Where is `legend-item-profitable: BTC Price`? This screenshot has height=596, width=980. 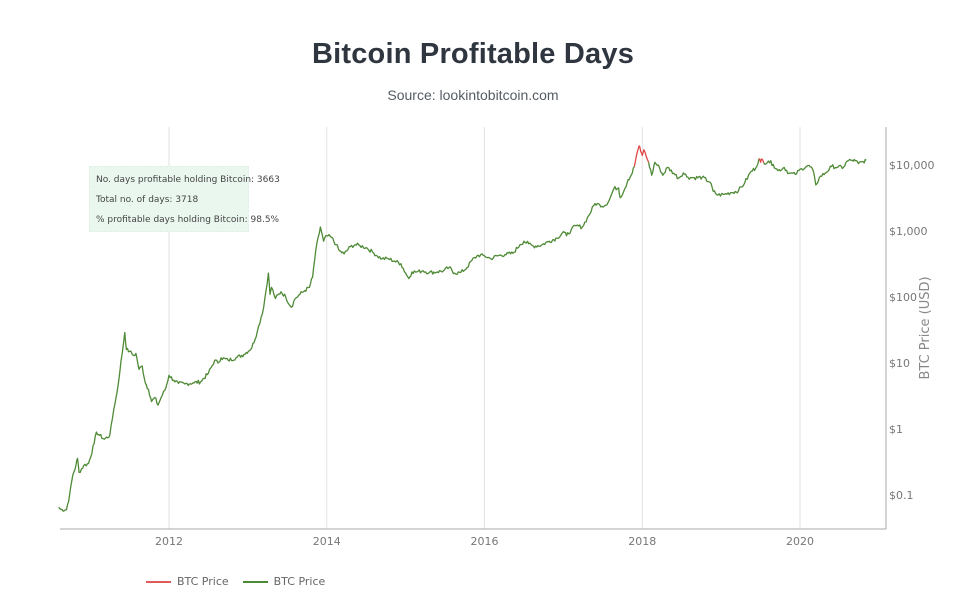 legend-item-profitable: BTC Price is located at coordinates (284, 581).